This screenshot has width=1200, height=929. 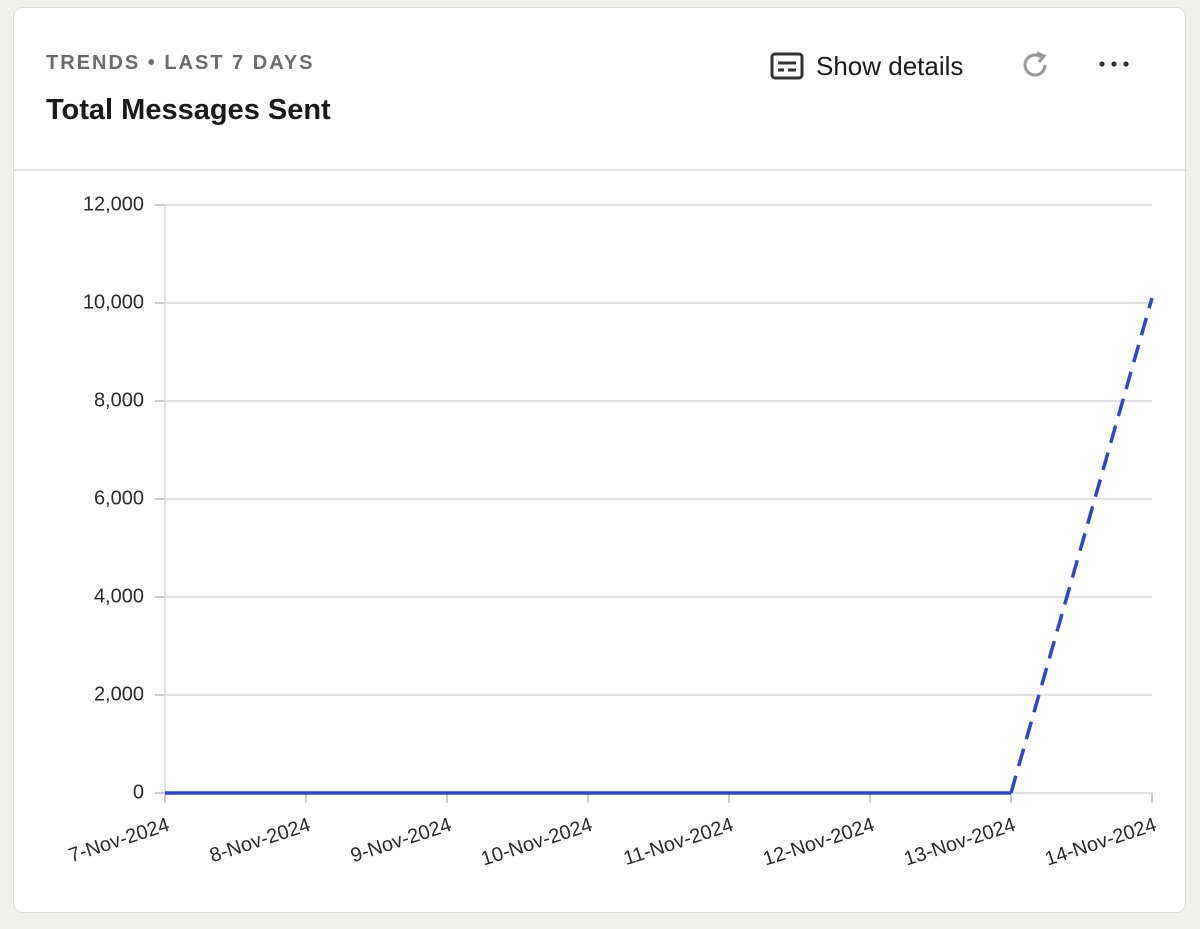 What do you see at coordinates (119, 498) in the screenshot?
I see `y-tick-label: 6,000` at bounding box center [119, 498].